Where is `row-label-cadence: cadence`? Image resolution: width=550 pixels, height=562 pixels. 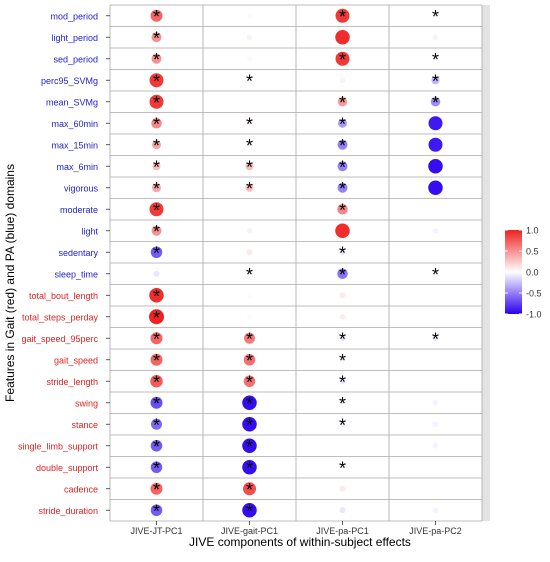 row-label-cadence: cadence is located at coordinates (81, 489).